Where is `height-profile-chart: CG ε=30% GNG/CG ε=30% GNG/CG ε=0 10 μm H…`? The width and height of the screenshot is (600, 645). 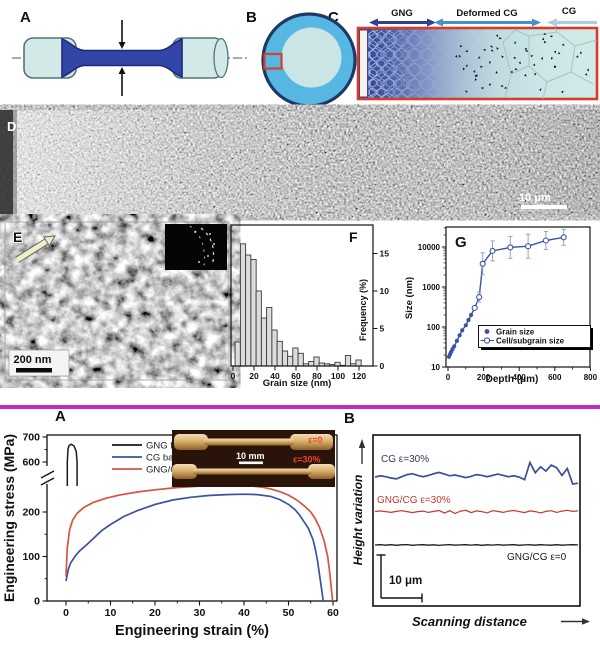
height-profile-chart: CG ε=30% GNG/CG ε=30% GNG/CG ε=0 10 μm H… is located at coordinates (470, 531).